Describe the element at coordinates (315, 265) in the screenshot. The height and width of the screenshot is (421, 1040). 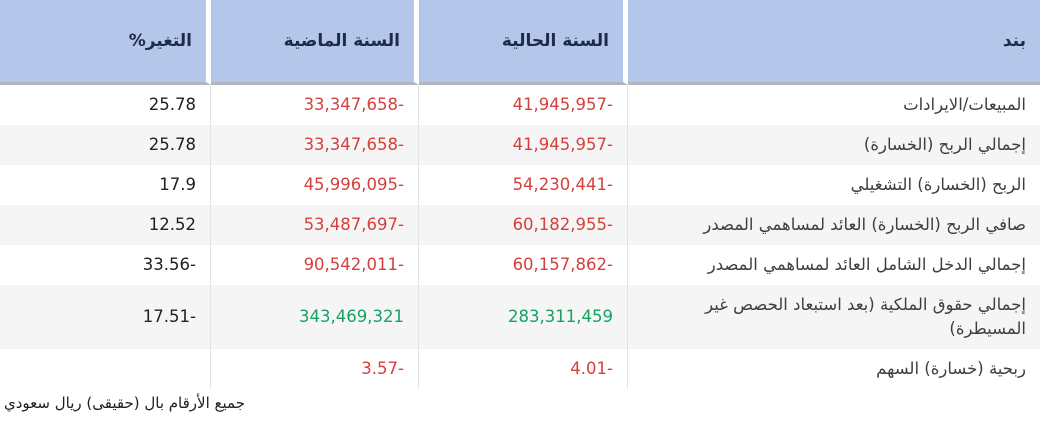
I see `last-year-cell: 90,542,011-` at that location.